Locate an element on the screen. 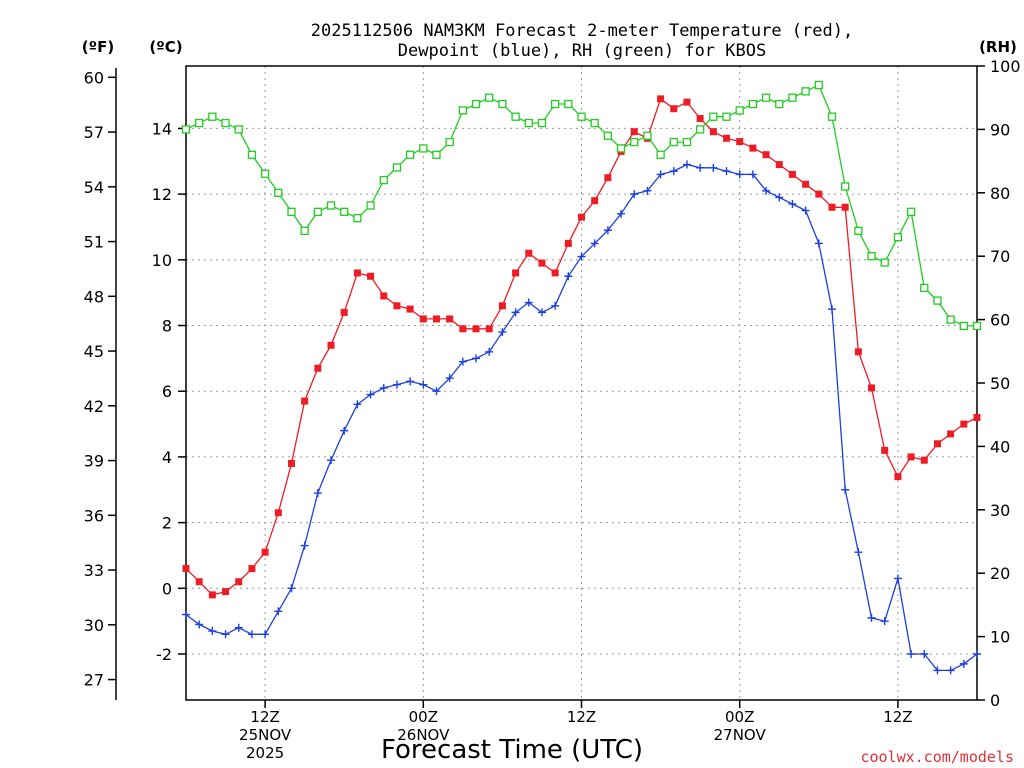  celsius-tick-label: 10 is located at coordinates (162, 260).